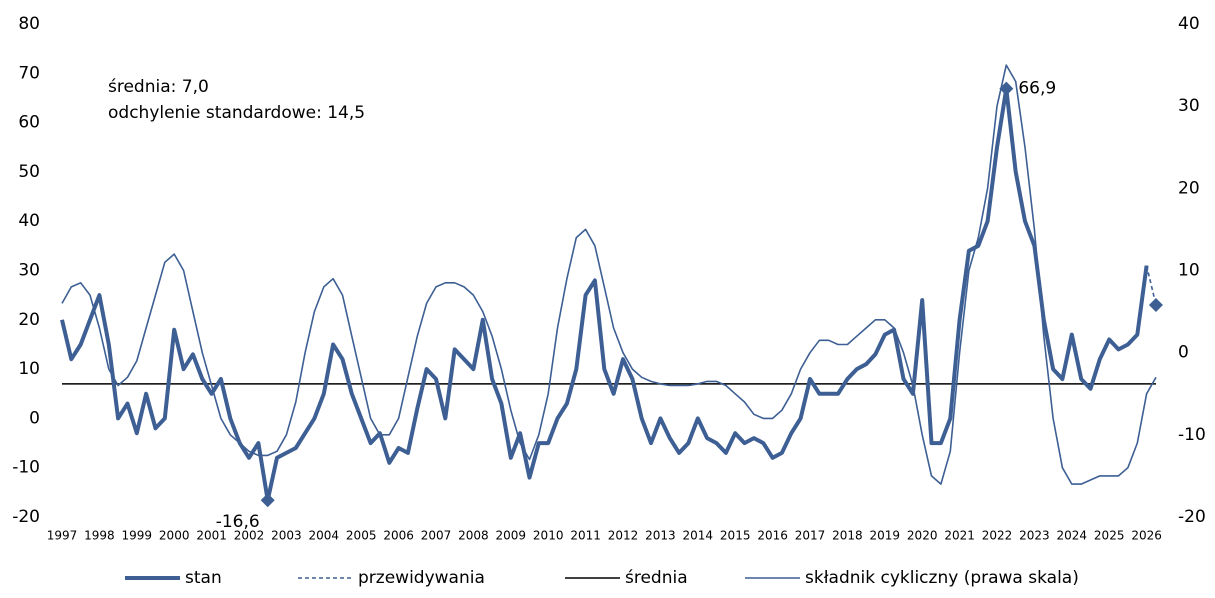 The width and height of the screenshot is (1215, 598). What do you see at coordinates (1189, 24) in the screenshot?
I see `y2-tick-label: 40` at bounding box center [1189, 24].